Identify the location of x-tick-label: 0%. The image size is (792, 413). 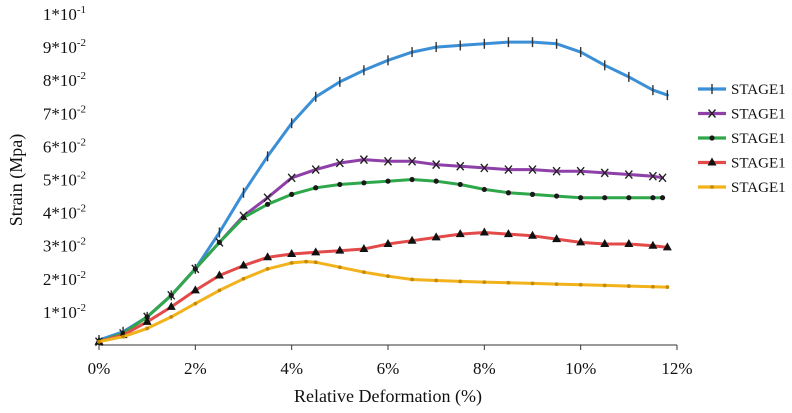
(99, 368).